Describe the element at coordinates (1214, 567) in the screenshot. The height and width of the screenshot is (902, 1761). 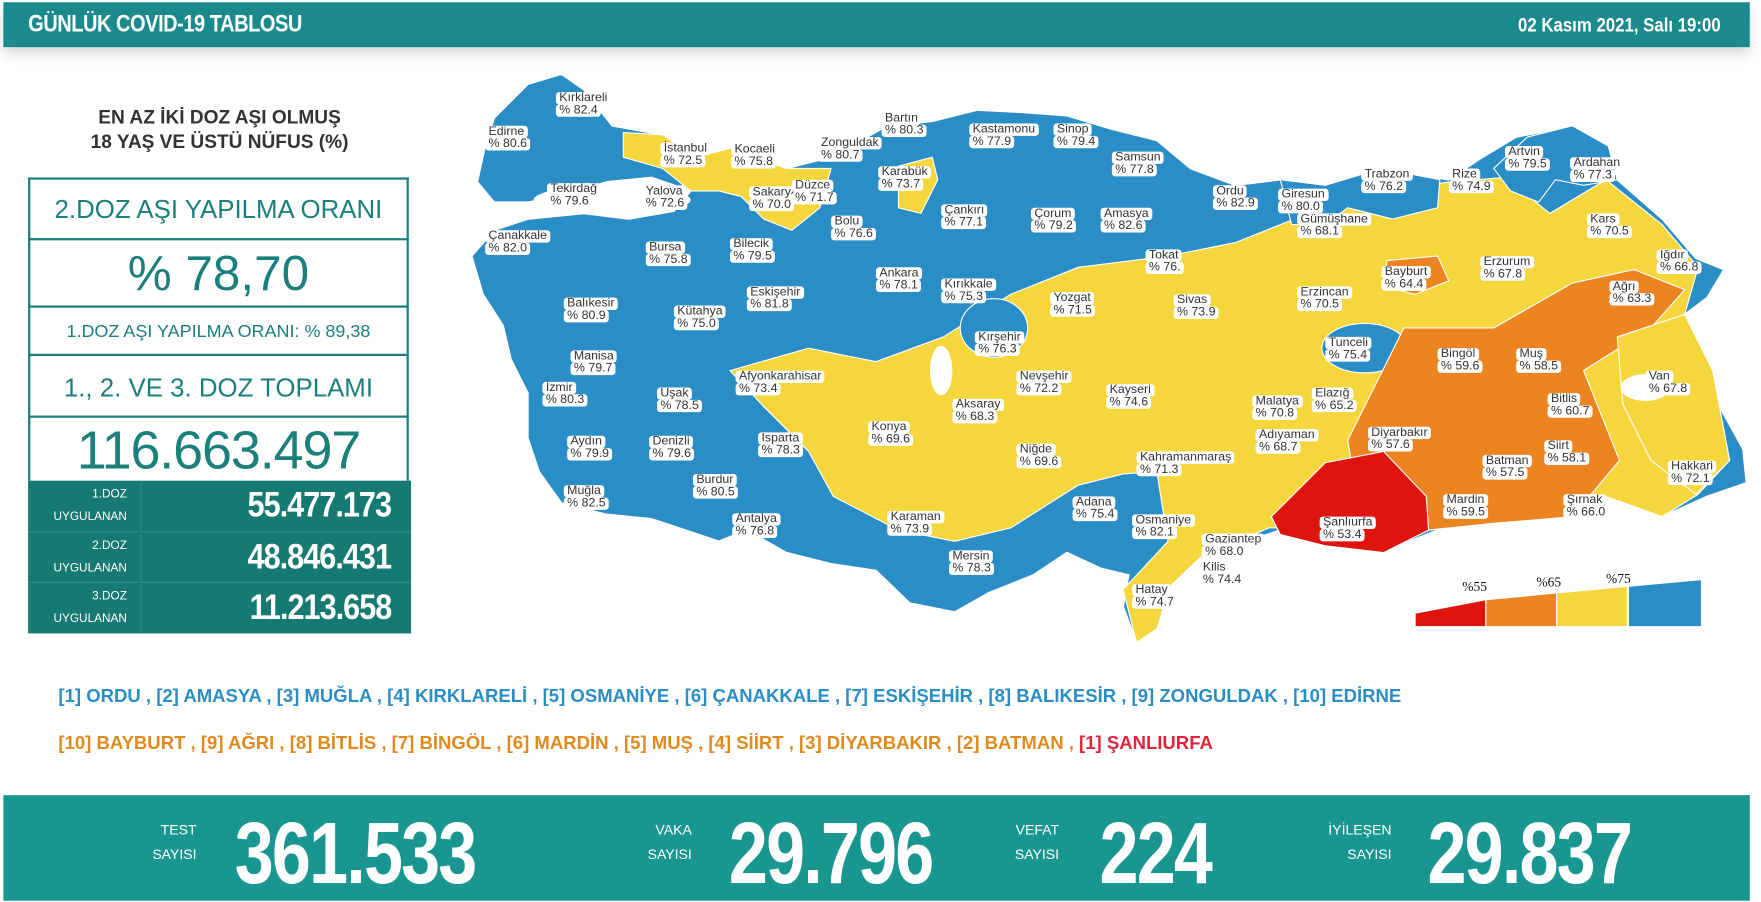
I see `province-name: Kilis` at that location.